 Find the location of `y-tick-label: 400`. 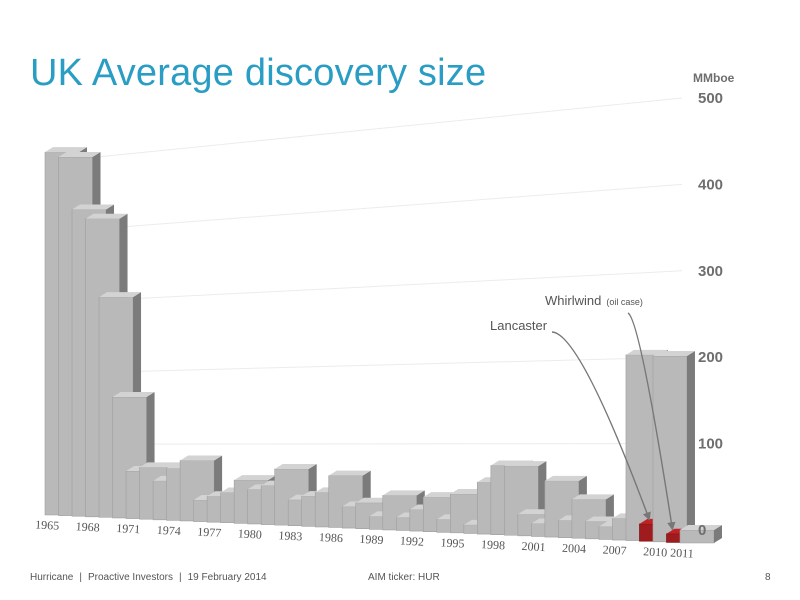

y-tick-label: 400 is located at coordinates (710, 184).